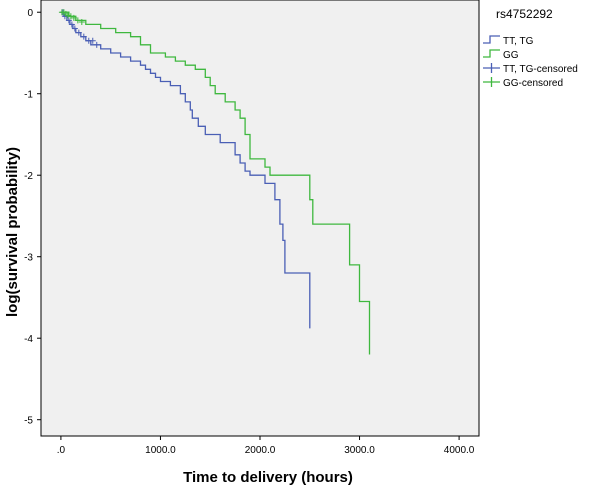 The height and width of the screenshot is (488, 597). Describe the element at coordinates (28, 95) in the screenshot. I see `y-tick-label: -1` at that location.